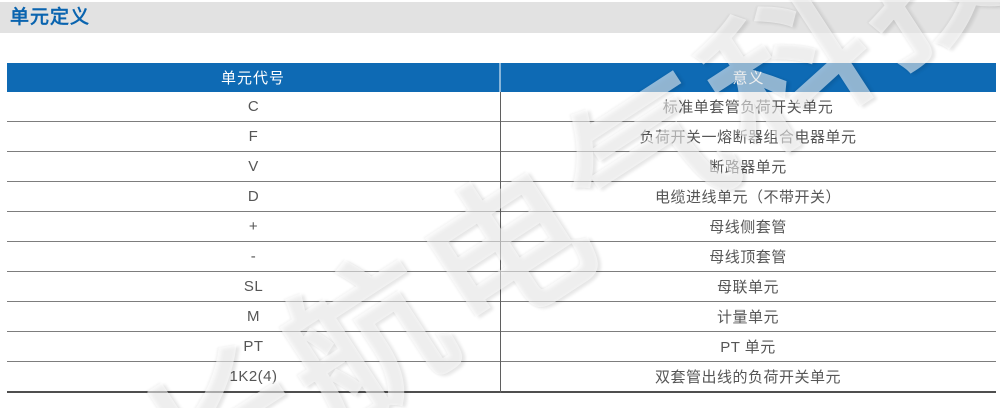  I want to click on table-row: PT PT 单元, so click(501, 347).